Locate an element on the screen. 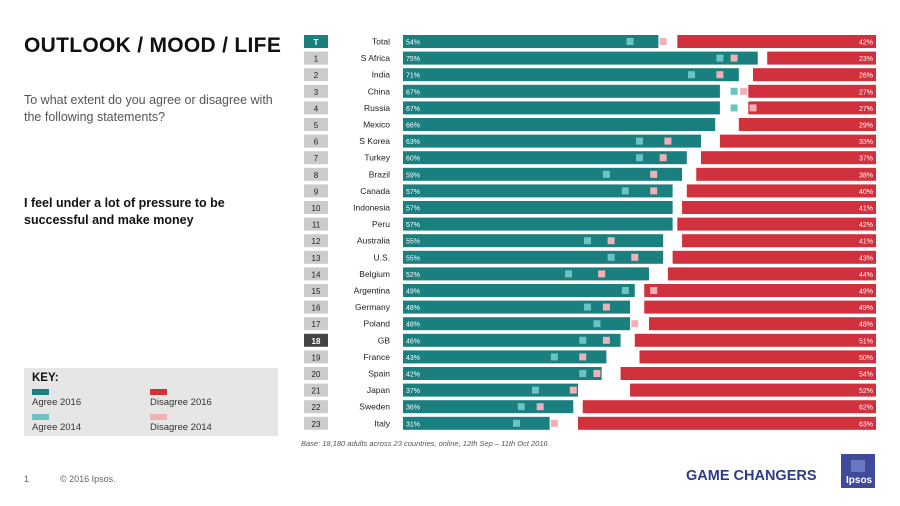  row-index-label: 1 is located at coordinates (316, 59).